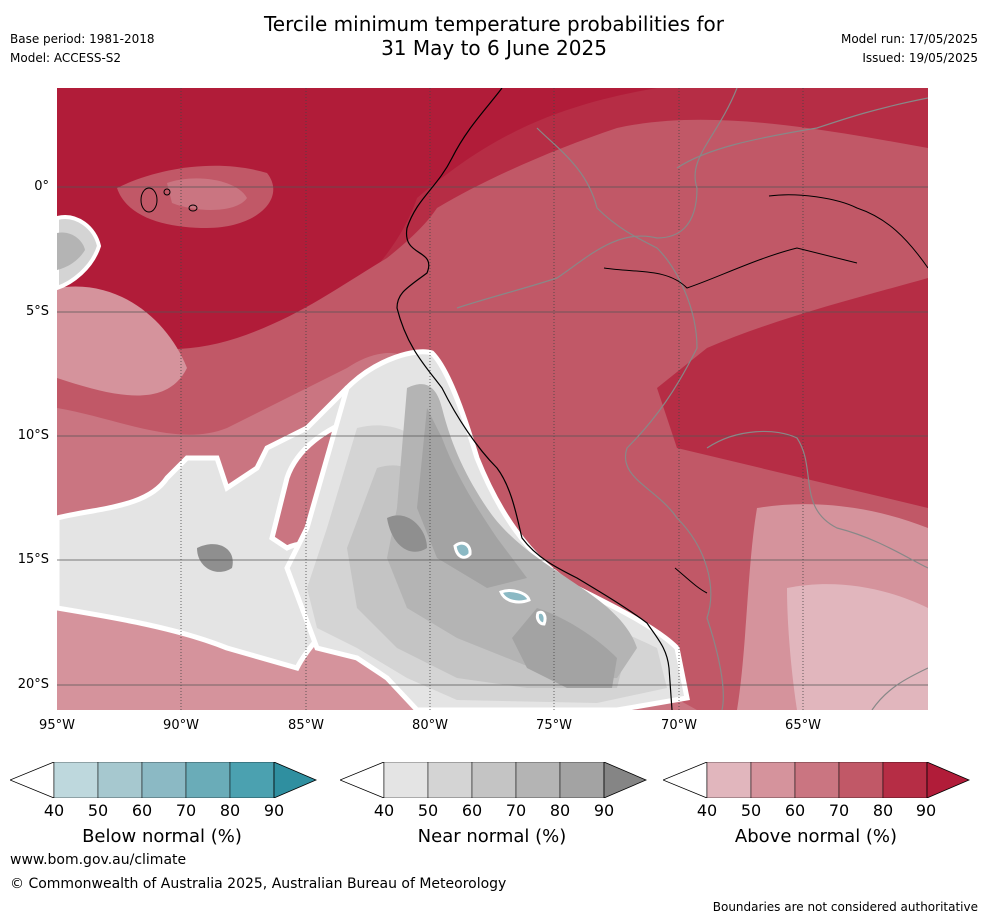  I want to click on galapagos-islands, so click(169, 200).